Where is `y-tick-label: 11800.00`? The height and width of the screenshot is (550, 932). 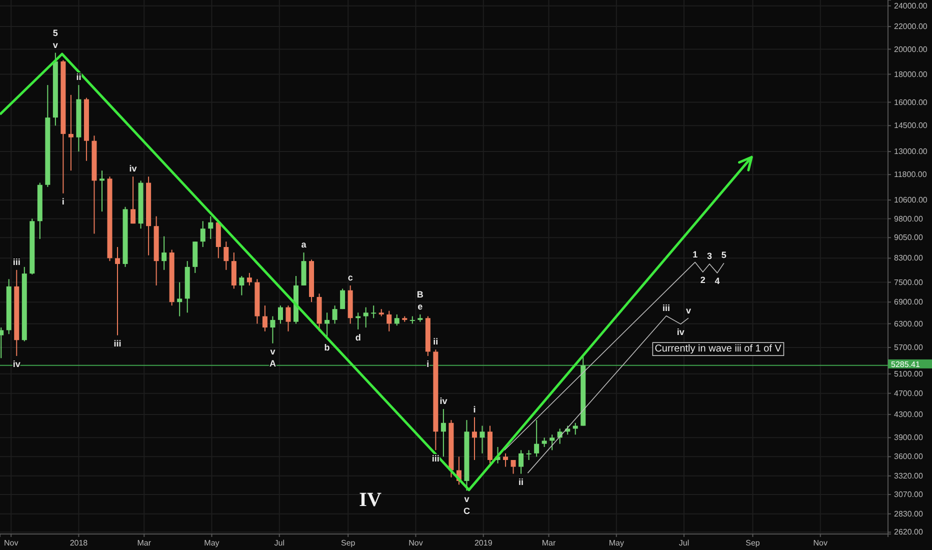
y-tick-label: 11800.00 is located at coordinates (911, 175).